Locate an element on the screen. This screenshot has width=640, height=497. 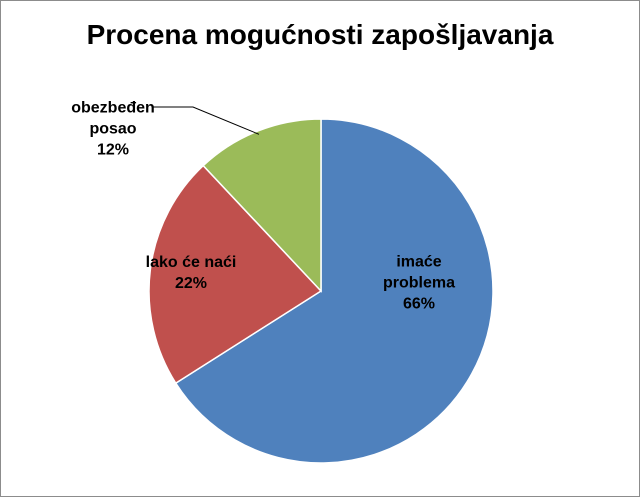
category-label: imaće problema is located at coordinates (418, 272).